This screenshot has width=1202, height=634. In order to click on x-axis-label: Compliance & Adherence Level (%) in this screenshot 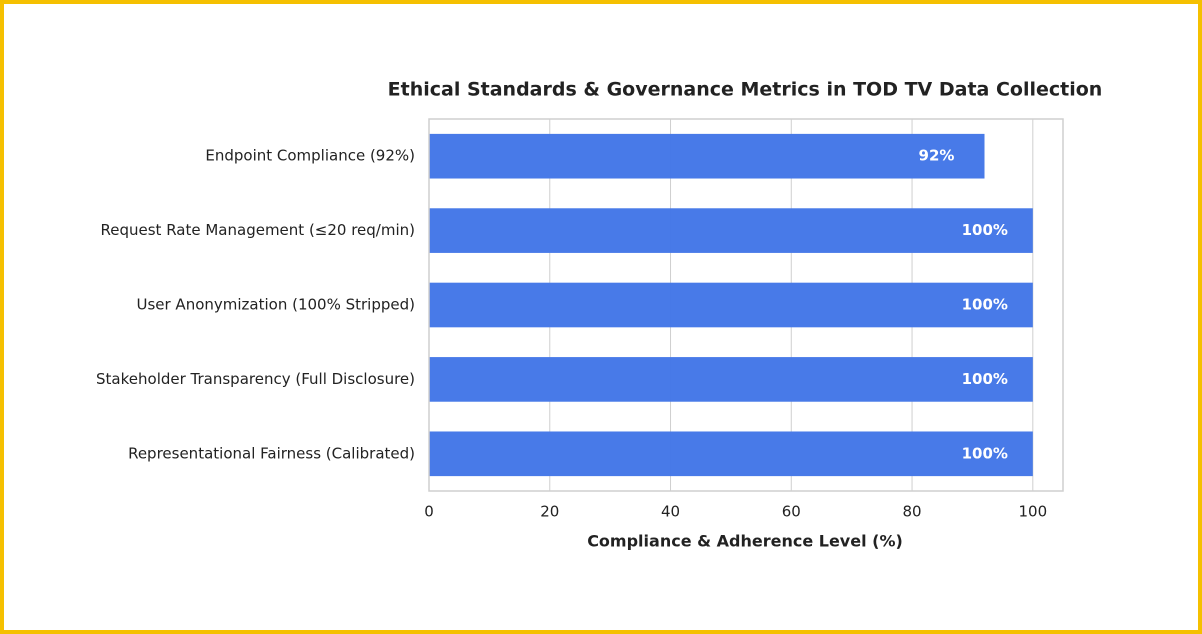, I will do `click(745, 541)`.